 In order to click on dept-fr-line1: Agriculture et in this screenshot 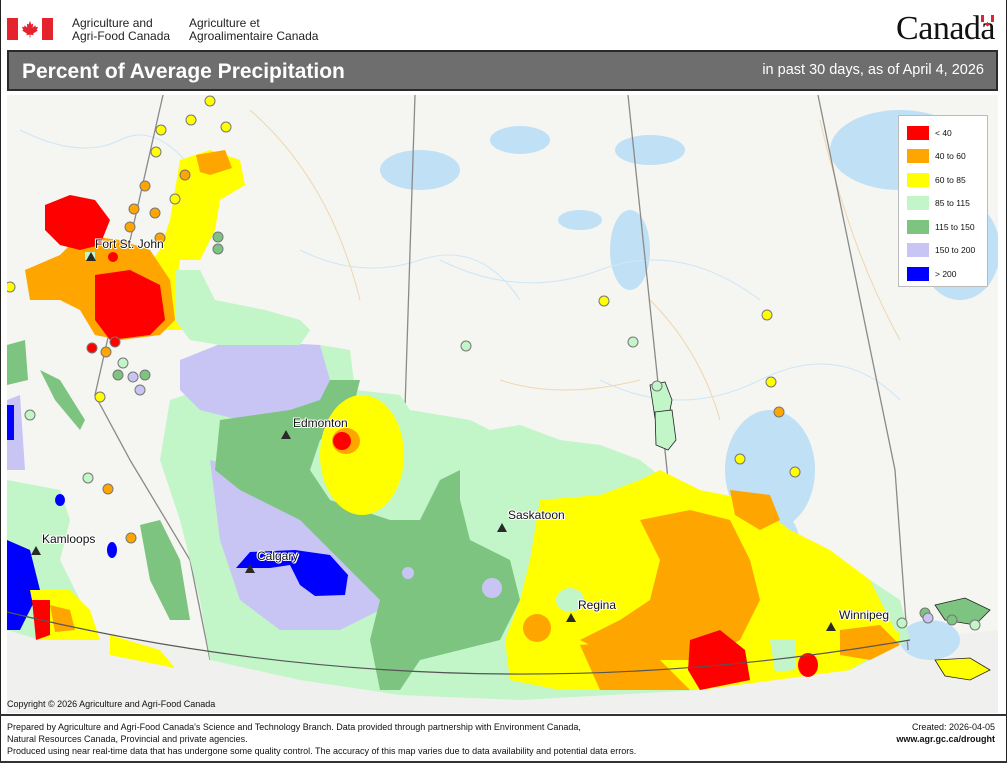, I will do `click(224, 23)`.